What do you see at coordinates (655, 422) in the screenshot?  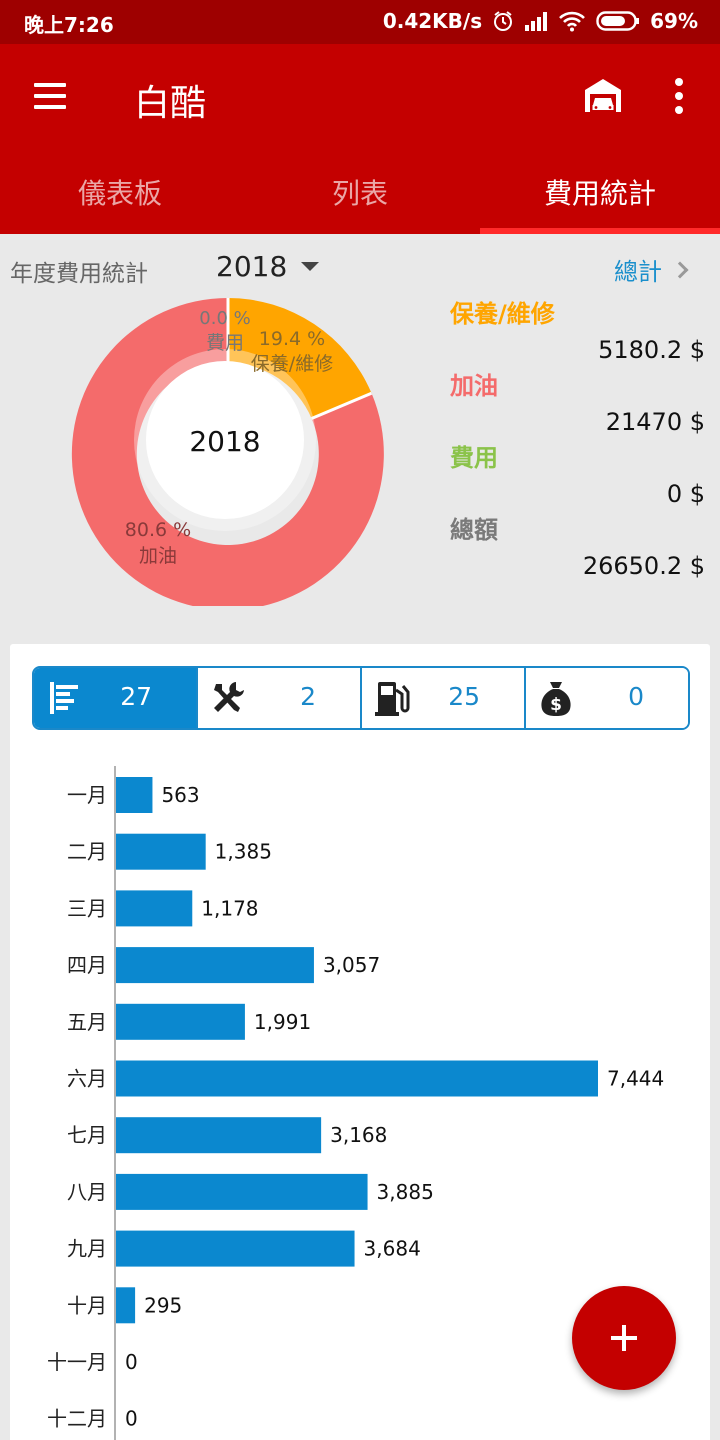 I see `legend-value-fuel: 21470 $` at bounding box center [655, 422].